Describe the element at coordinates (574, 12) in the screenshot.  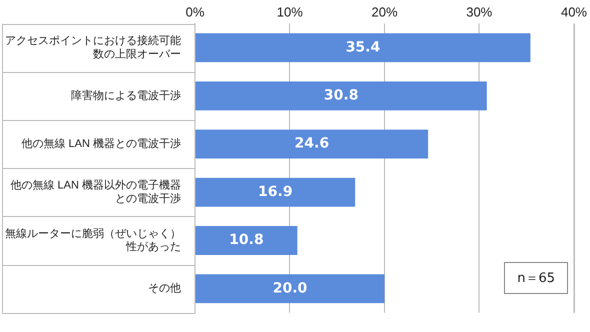
I see `x-tick-label: 40%` at that location.